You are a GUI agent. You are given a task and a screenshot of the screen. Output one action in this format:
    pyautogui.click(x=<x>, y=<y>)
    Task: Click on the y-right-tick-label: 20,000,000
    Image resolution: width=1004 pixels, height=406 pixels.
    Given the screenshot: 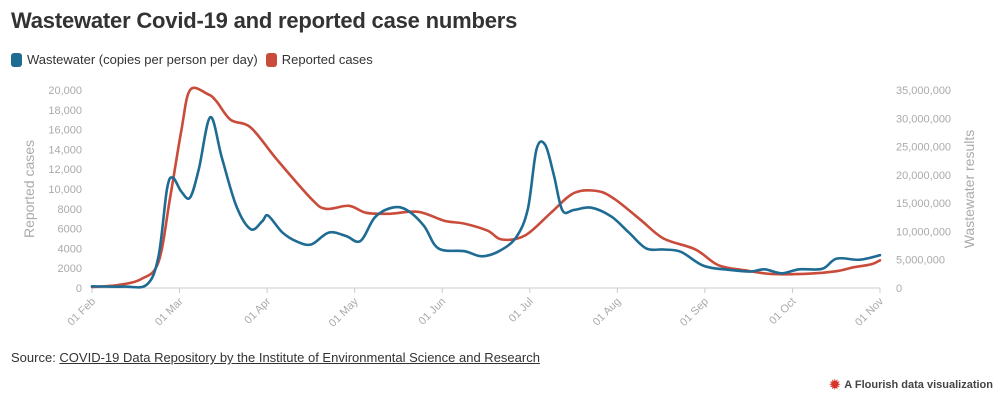 What is the action you would take?
    pyautogui.click(x=923, y=176)
    